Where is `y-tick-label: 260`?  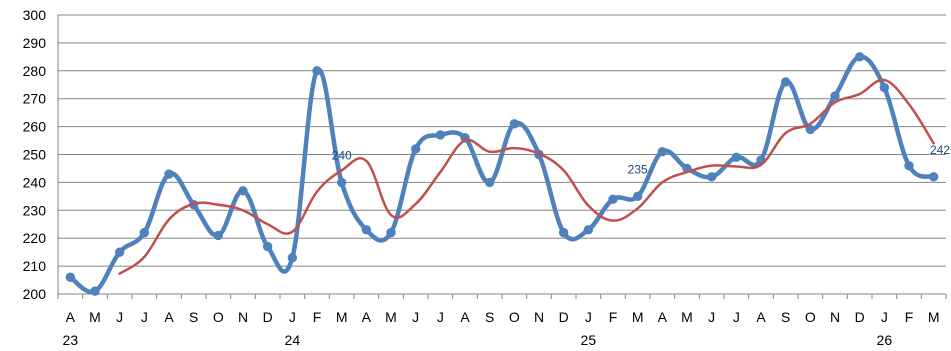 y-tick-label: 260 is located at coordinates (35, 127).